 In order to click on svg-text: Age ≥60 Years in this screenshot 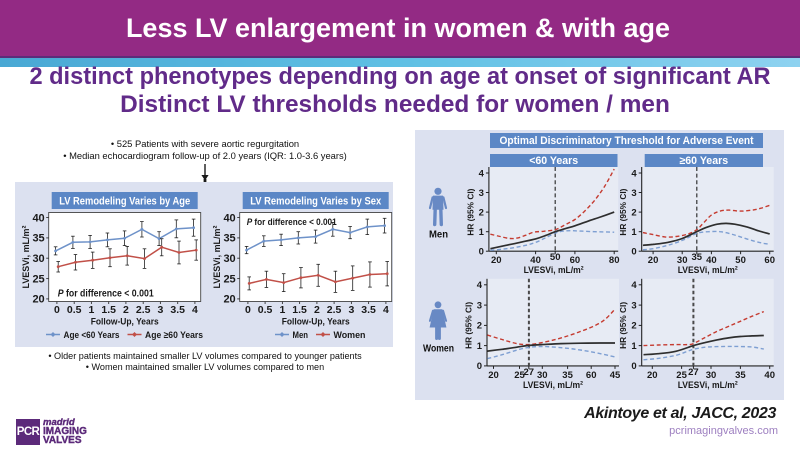, I will do `click(174, 335)`.